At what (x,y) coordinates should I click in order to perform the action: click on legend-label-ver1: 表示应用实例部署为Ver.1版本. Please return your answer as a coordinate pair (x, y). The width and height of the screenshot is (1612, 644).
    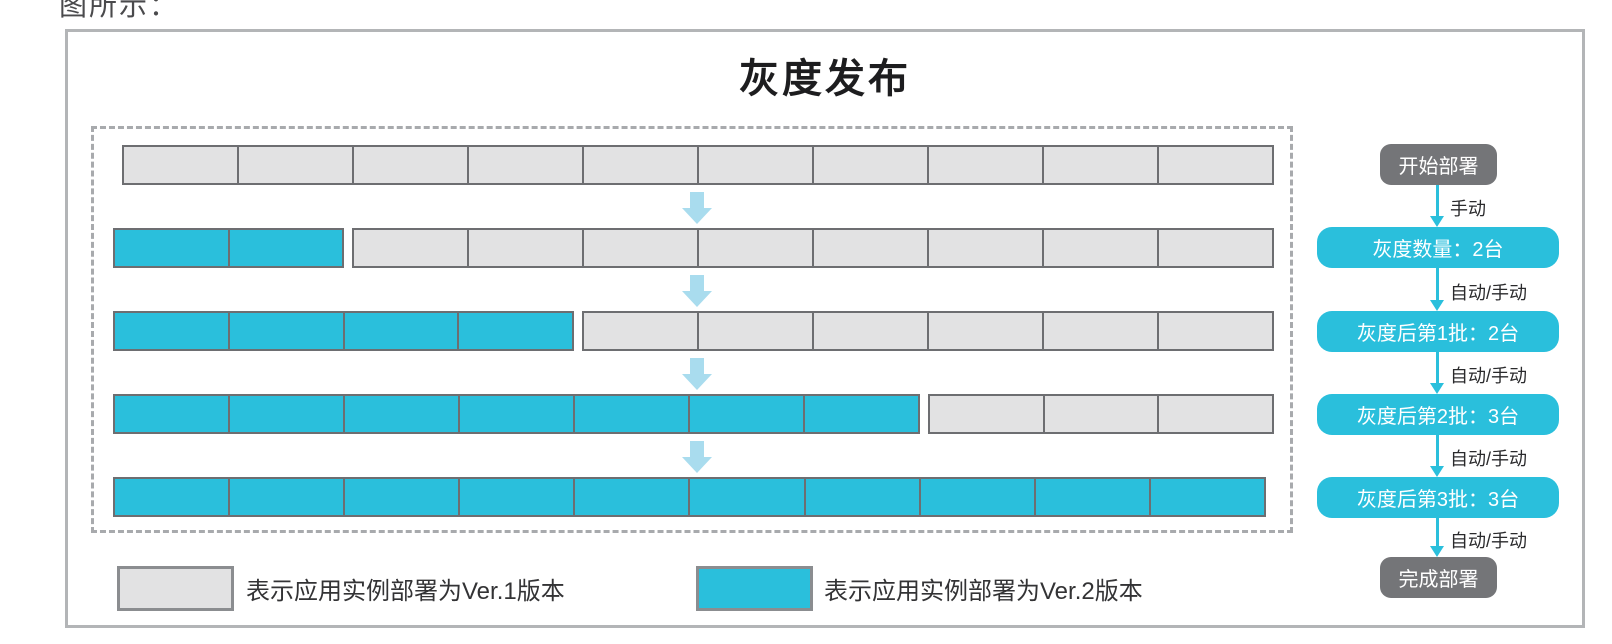
    Looking at the image, I should click on (405, 591).